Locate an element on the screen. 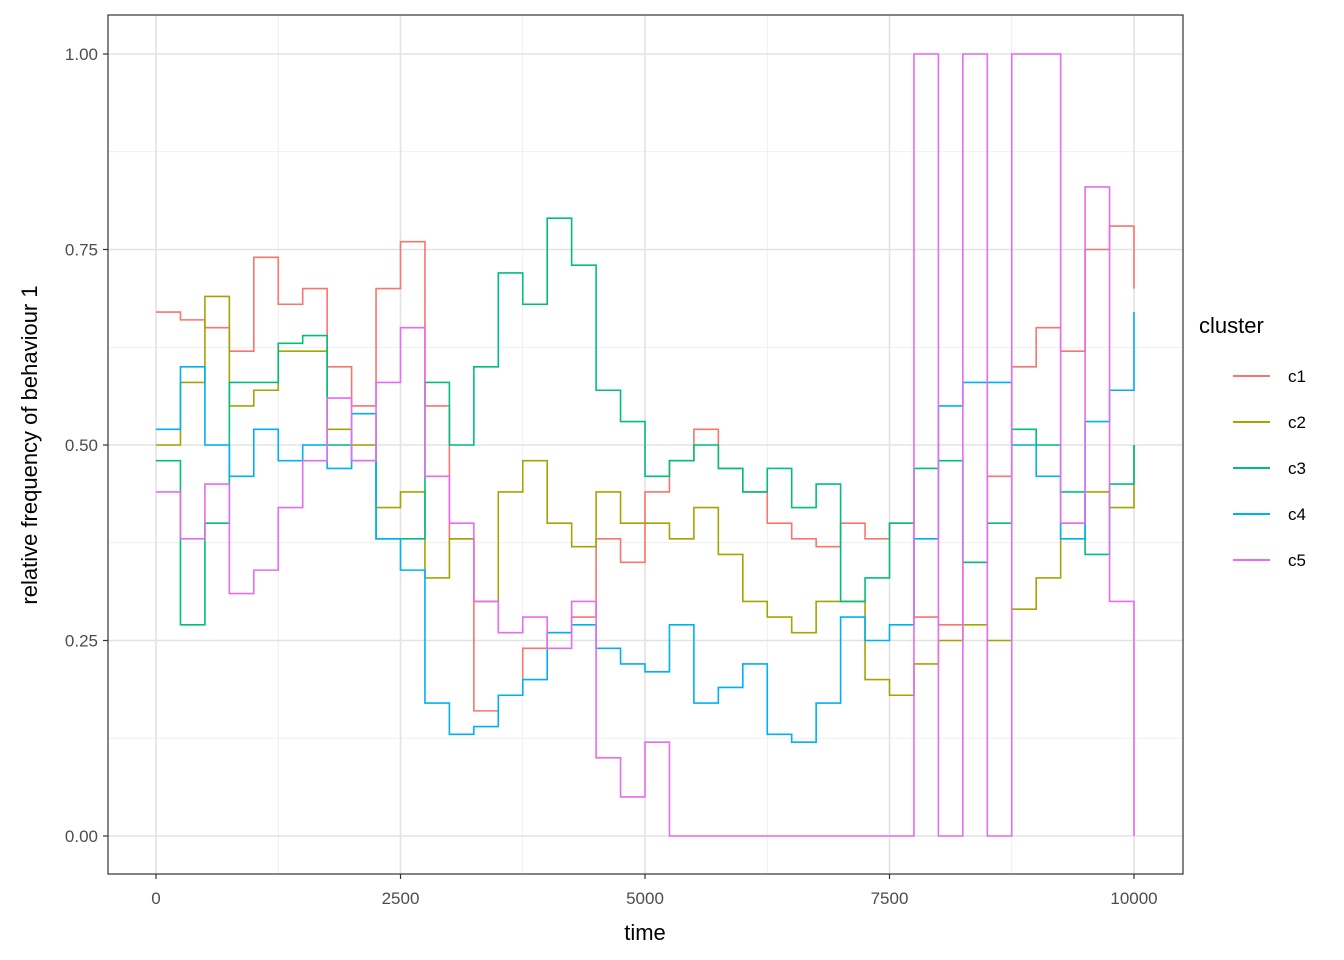  legend-label: c5 is located at coordinates (1297, 560).